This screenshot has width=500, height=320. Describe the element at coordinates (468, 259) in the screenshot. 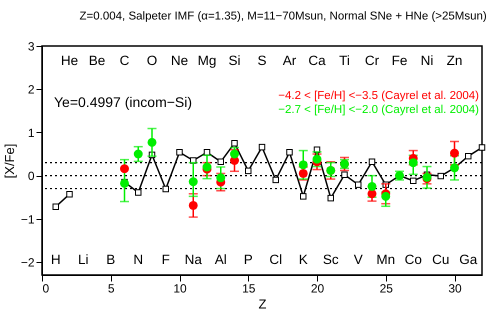

I see `annotation: Ga` at that location.